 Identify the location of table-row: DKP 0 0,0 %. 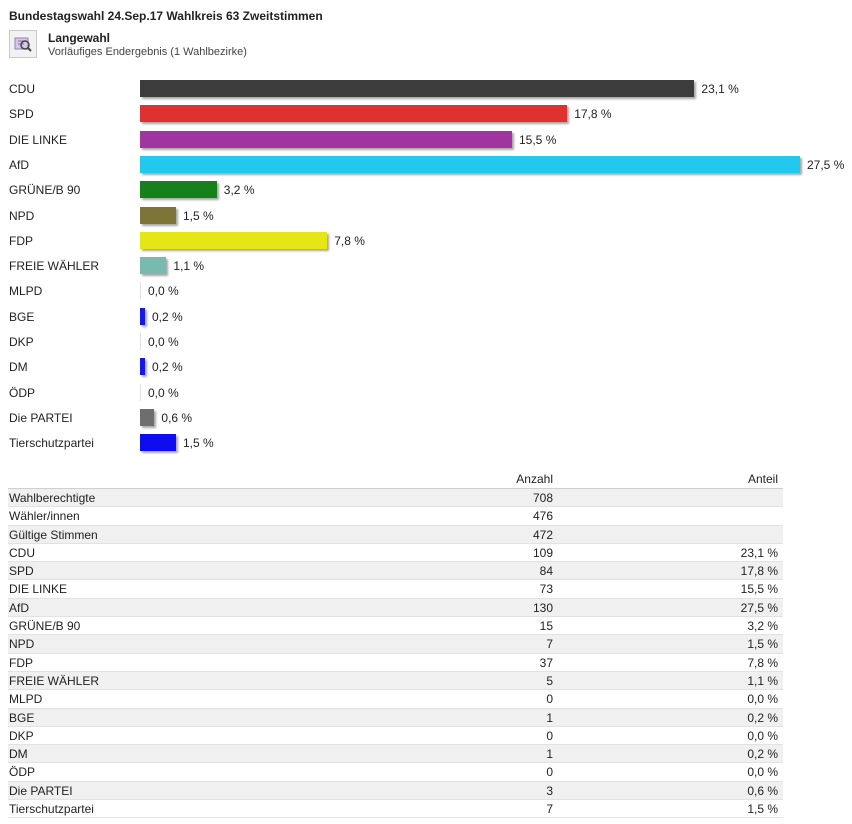
(395, 736).